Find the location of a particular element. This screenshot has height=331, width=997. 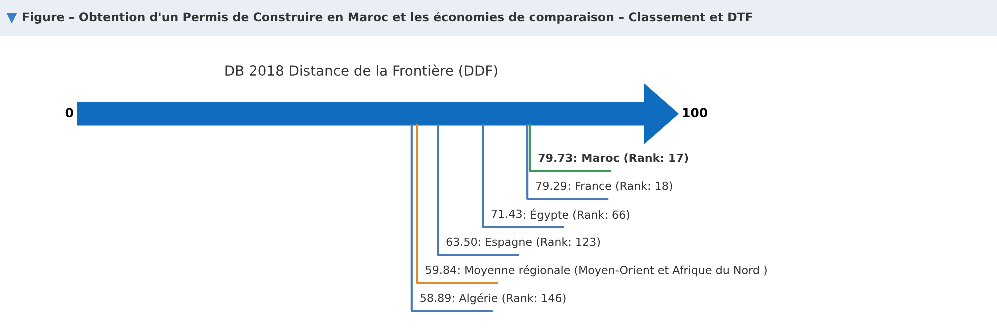

data-label: 58.89 is located at coordinates (435, 298).